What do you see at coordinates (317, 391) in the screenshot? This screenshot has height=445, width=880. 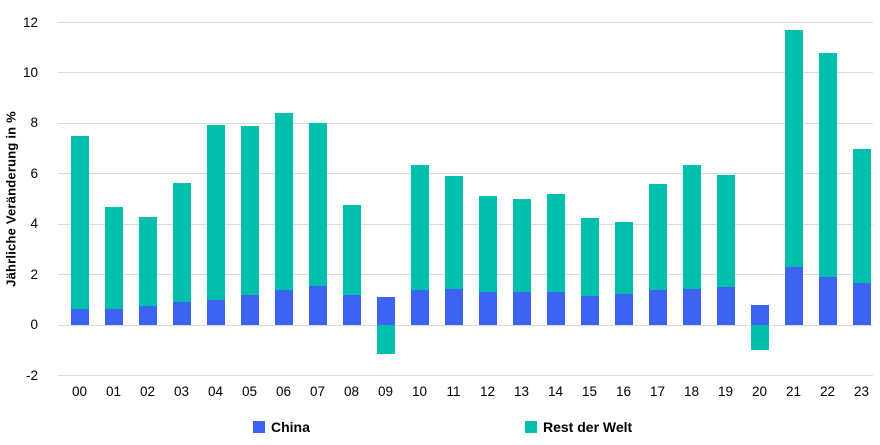 I see `x-tick-label: 07` at bounding box center [317, 391].